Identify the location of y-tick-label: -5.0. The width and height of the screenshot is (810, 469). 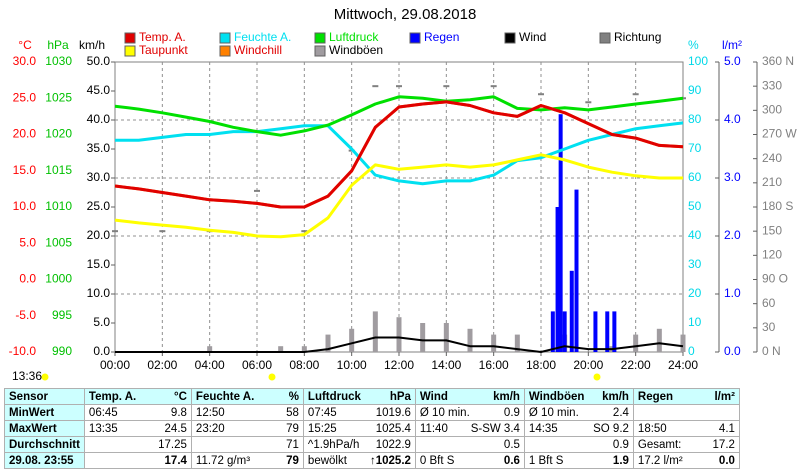
(25, 315).